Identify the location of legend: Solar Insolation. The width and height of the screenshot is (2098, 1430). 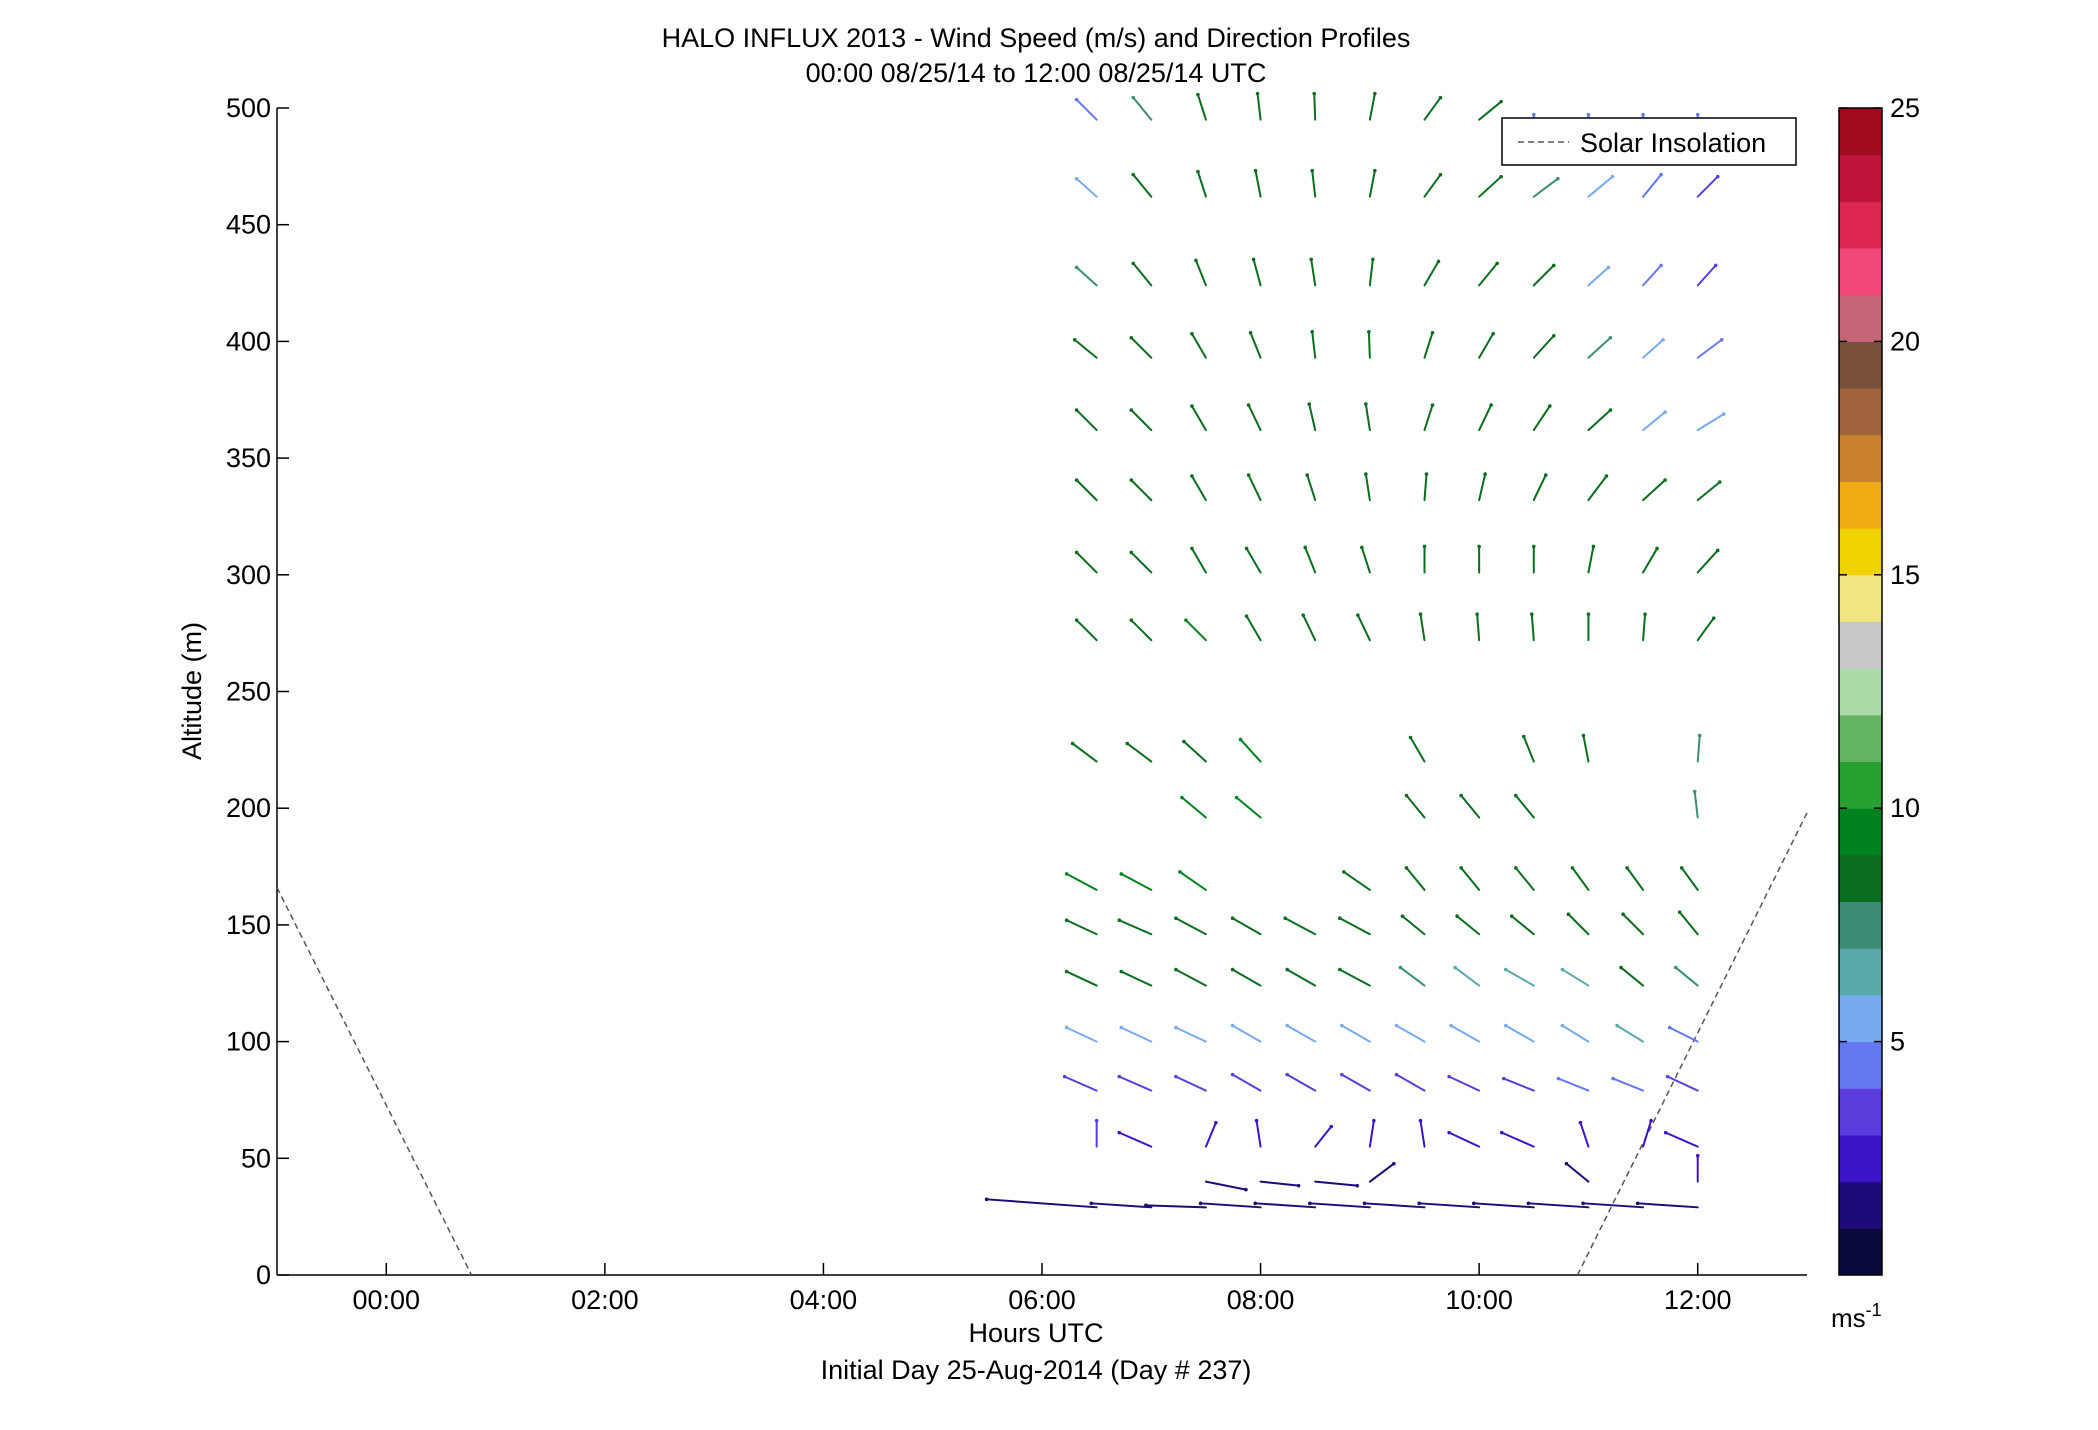
(1649, 141).